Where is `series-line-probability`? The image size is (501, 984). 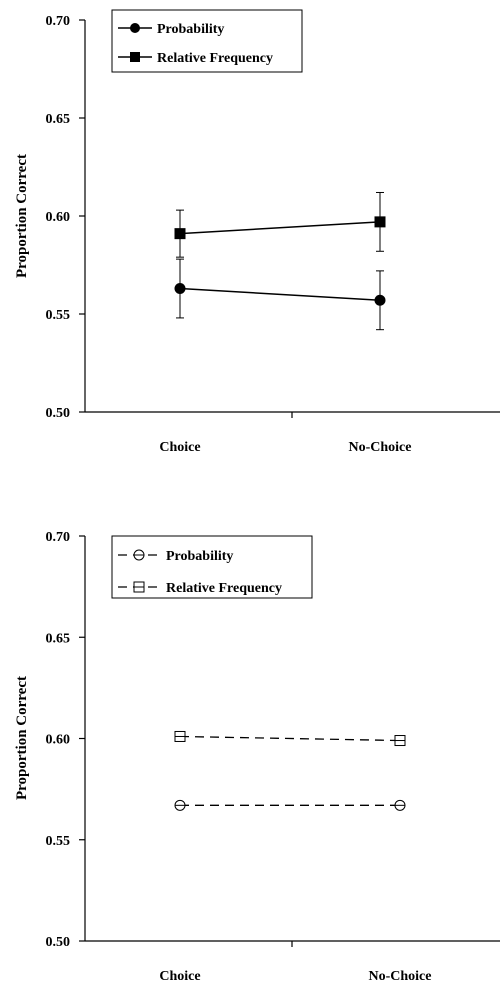
series-line-probability is located at coordinates (280, 294).